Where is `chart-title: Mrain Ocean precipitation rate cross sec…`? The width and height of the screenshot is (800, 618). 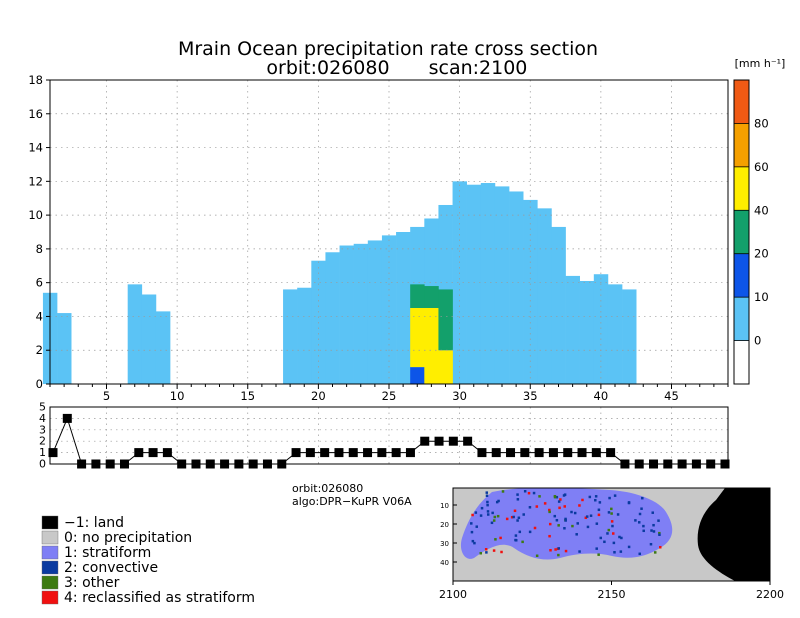 chart-title: Mrain Ocean precipitation rate cross sec… is located at coordinates (388, 49).